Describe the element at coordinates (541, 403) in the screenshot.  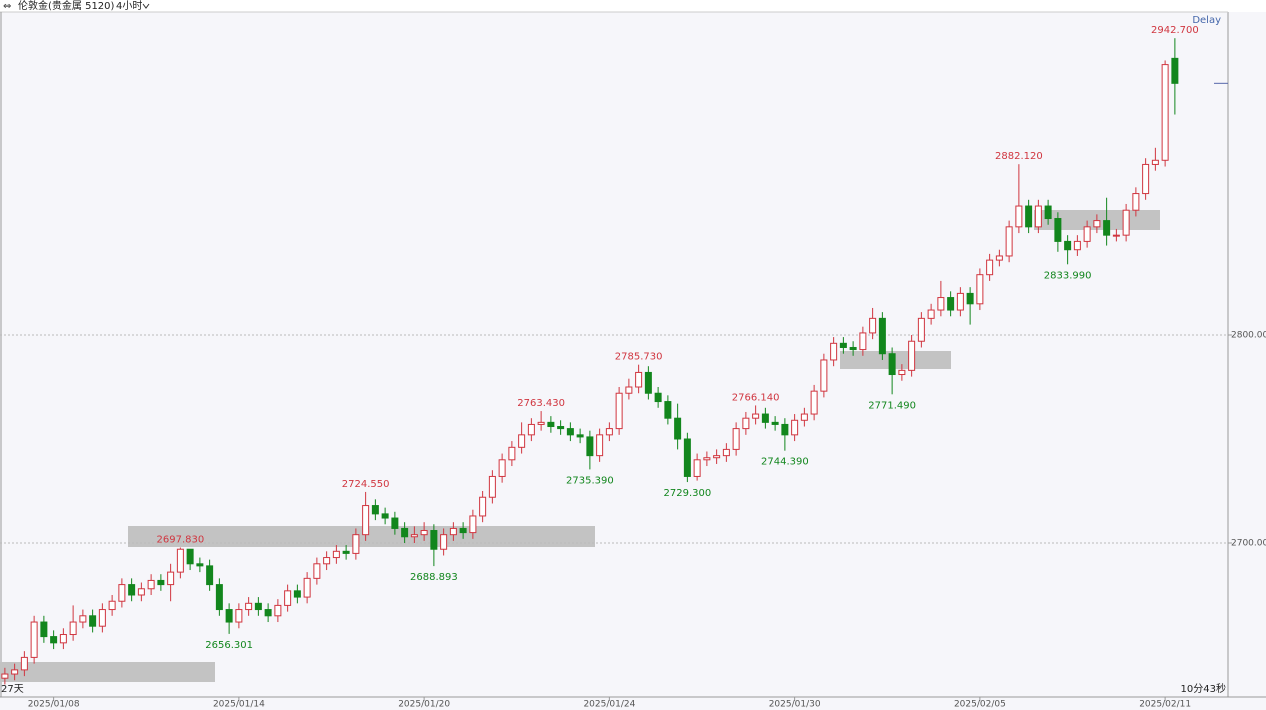
I see `extreme-label: 2763.430` at that location.